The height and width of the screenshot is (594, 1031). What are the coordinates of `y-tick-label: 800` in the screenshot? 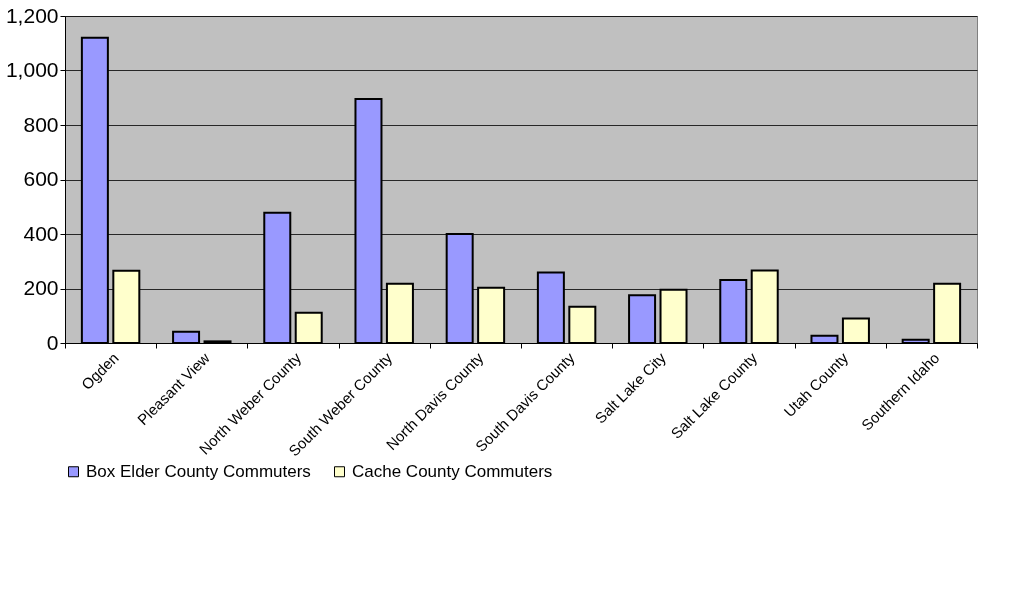 It's located at (41, 124).